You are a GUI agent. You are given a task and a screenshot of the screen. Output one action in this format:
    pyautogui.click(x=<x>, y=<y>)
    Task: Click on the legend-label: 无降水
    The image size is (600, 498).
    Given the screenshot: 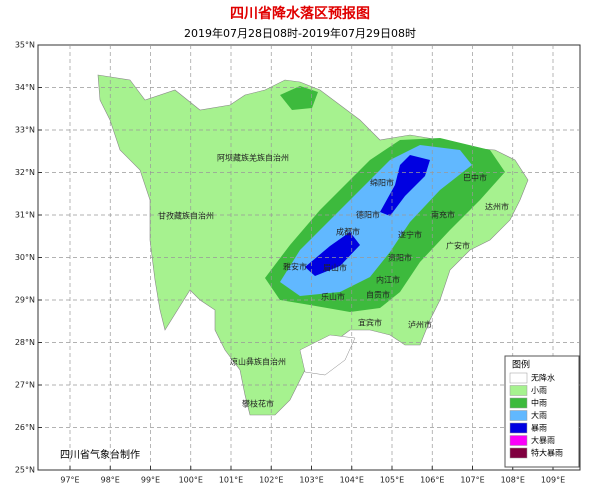 What is the action you would take?
    pyautogui.click(x=543, y=378)
    